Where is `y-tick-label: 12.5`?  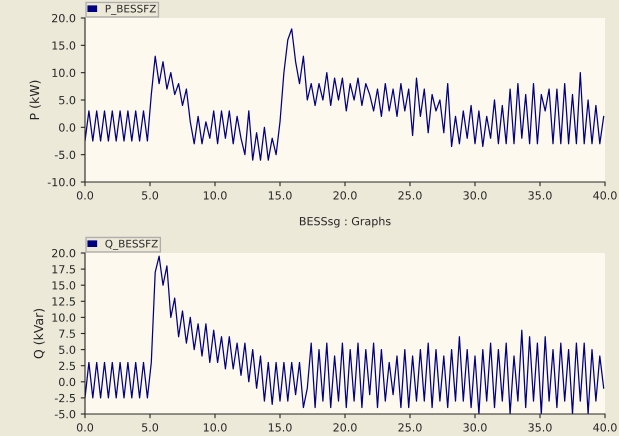
y-tick-label: 12.5 is located at coordinates (63, 301).